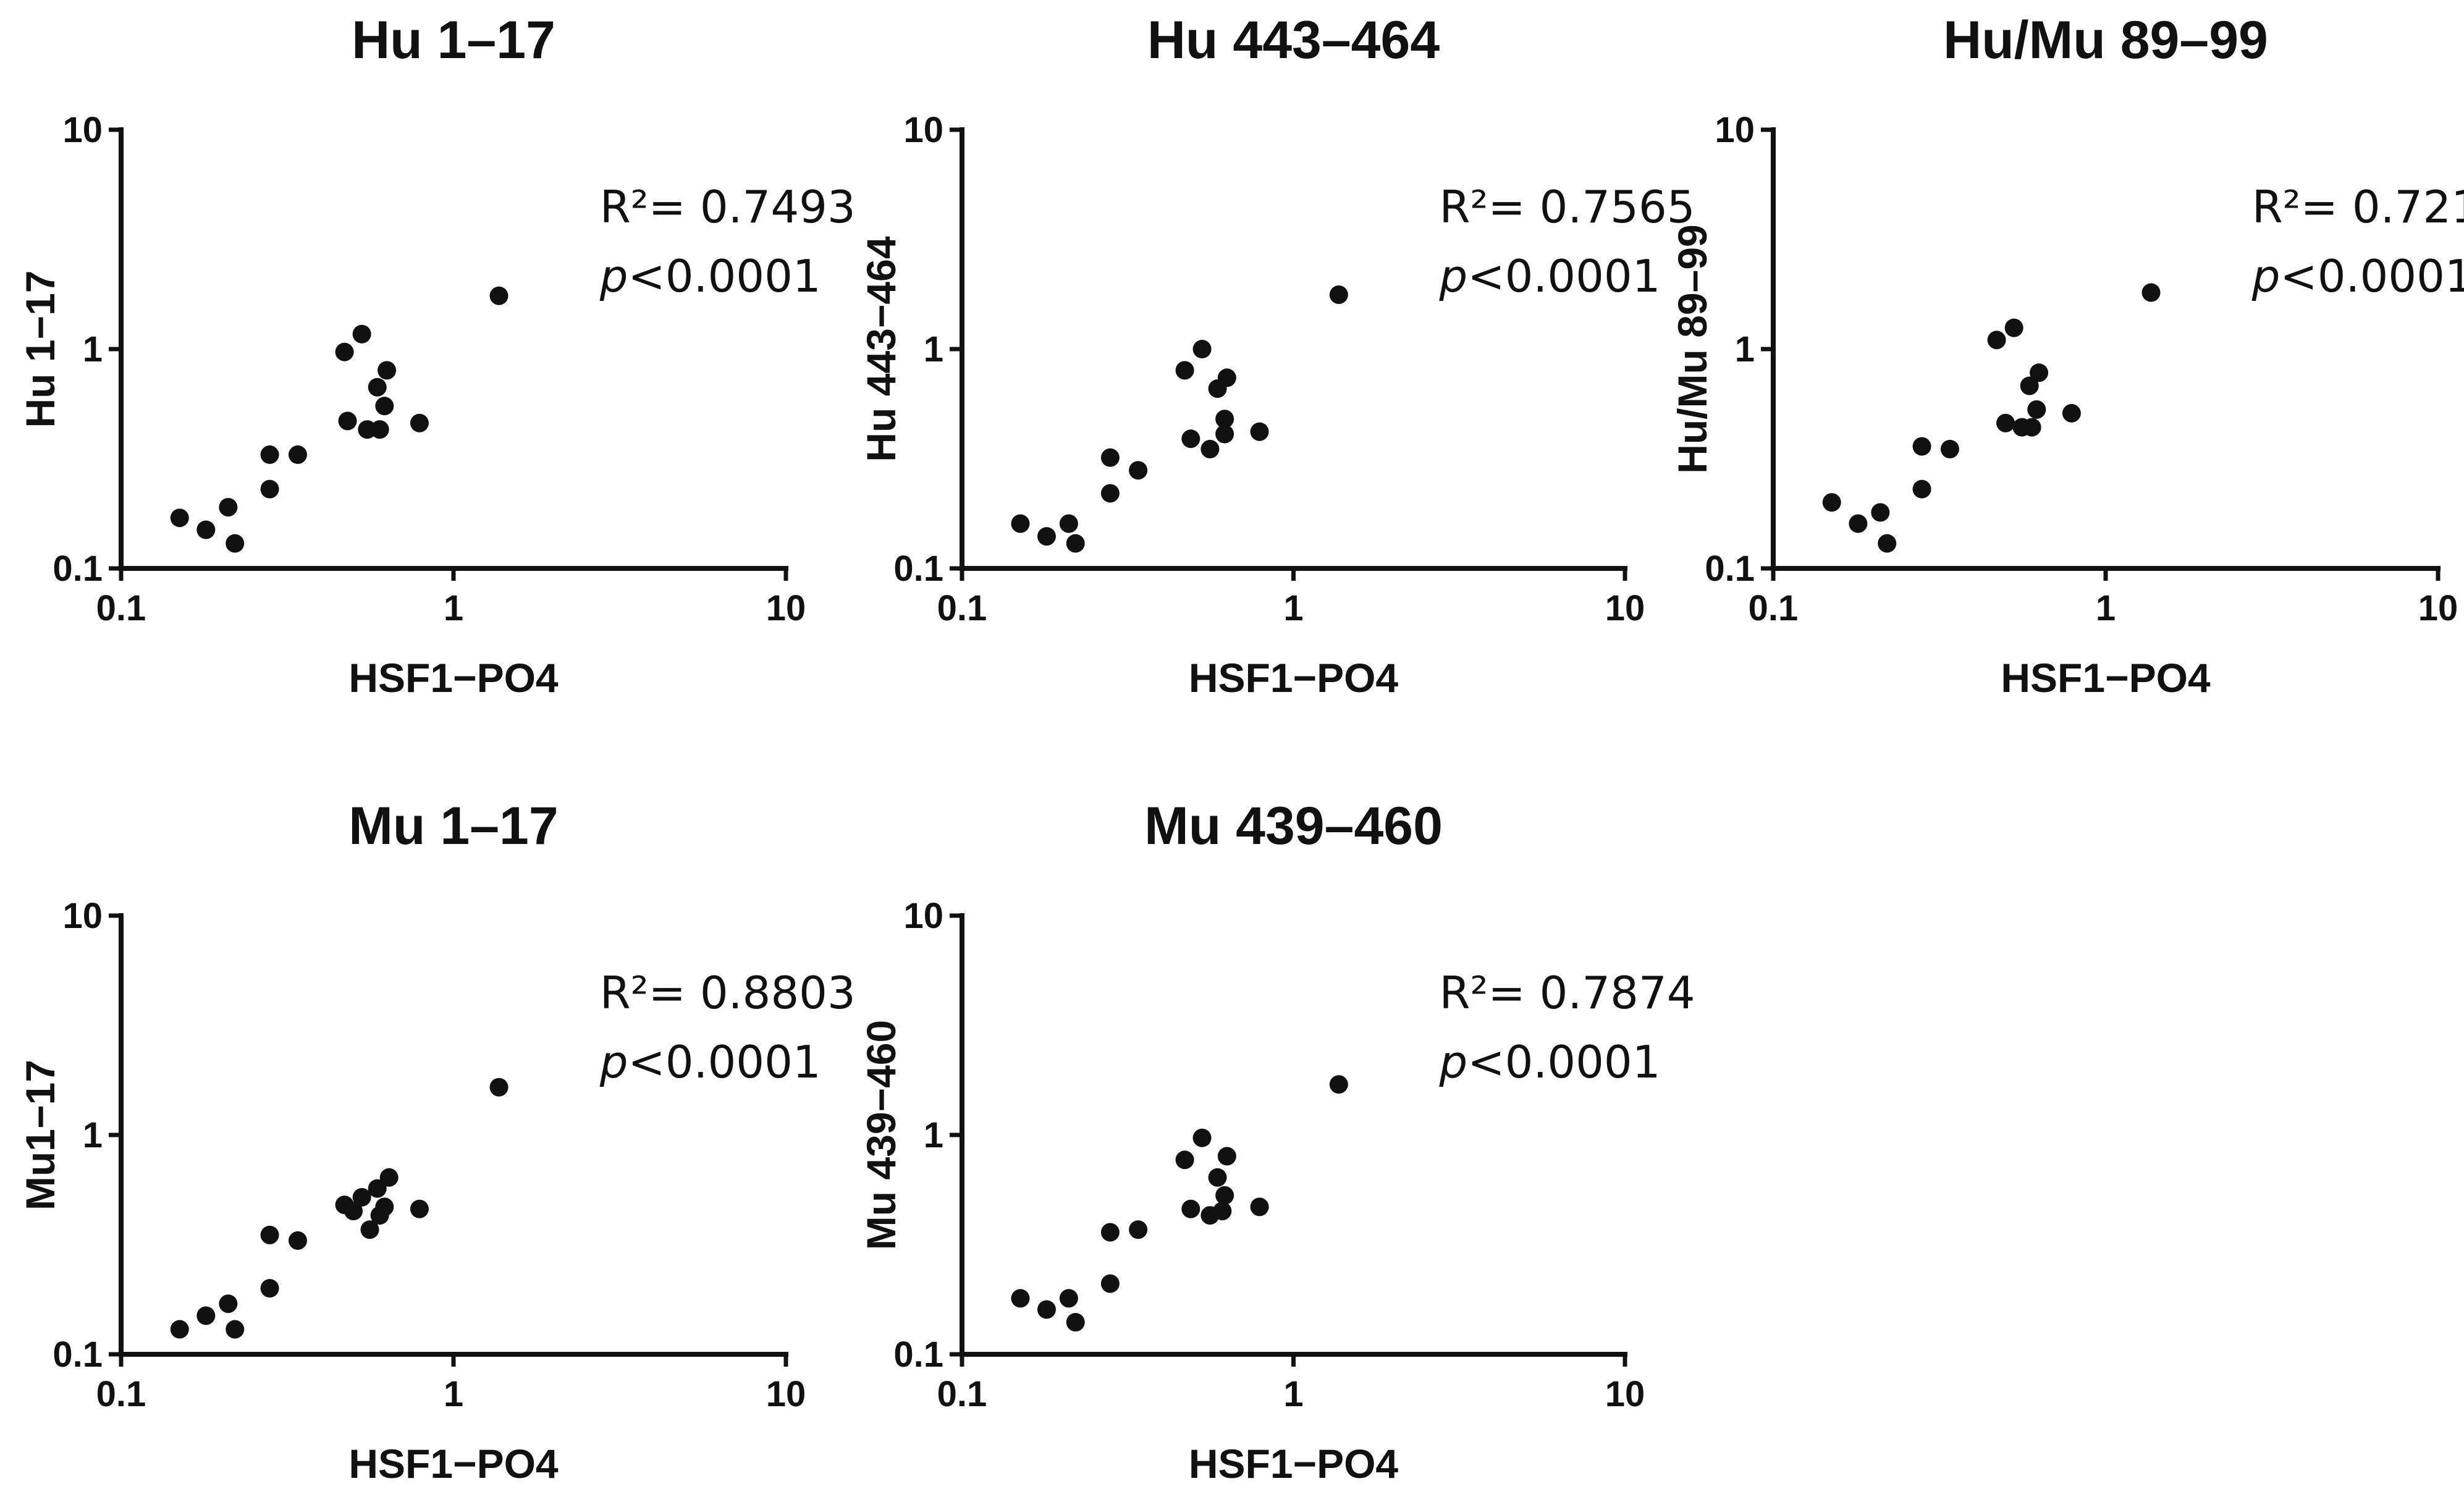 The width and height of the screenshot is (2464, 1510). Describe the element at coordinates (881, 349) in the screenshot. I see `y-axis-label: Hu 443−464` at that location.